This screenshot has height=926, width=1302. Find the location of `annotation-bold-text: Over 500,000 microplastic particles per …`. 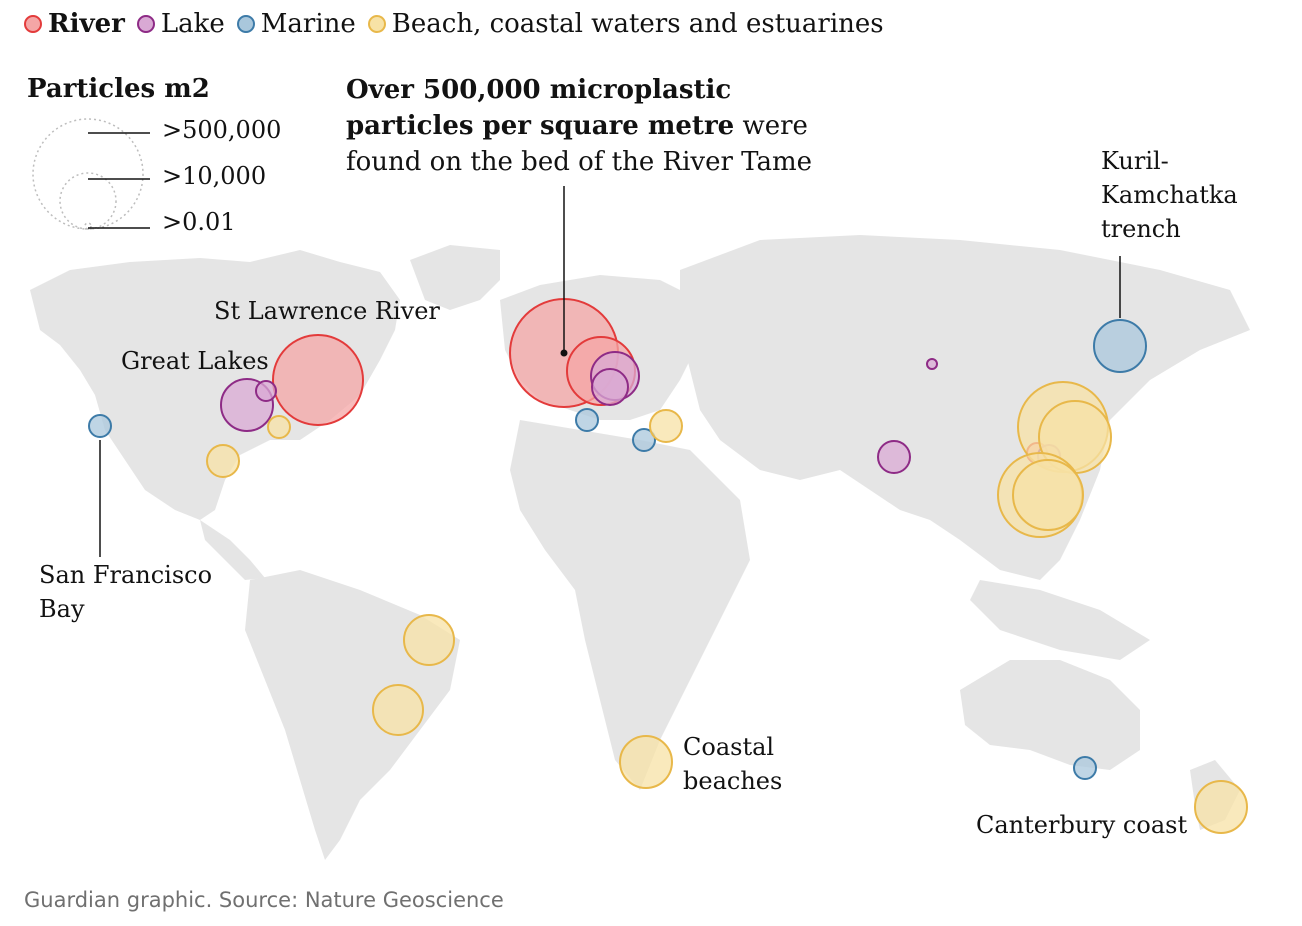

annotation-bold-text: Over 500,000 microplastic particles per … is located at coordinates (540, 108).